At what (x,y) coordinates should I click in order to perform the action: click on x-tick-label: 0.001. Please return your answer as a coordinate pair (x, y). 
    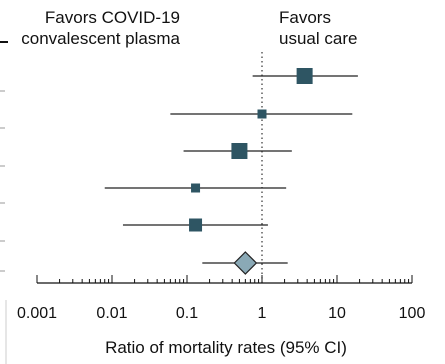
    Looking at the image, I should click on (37, 313).